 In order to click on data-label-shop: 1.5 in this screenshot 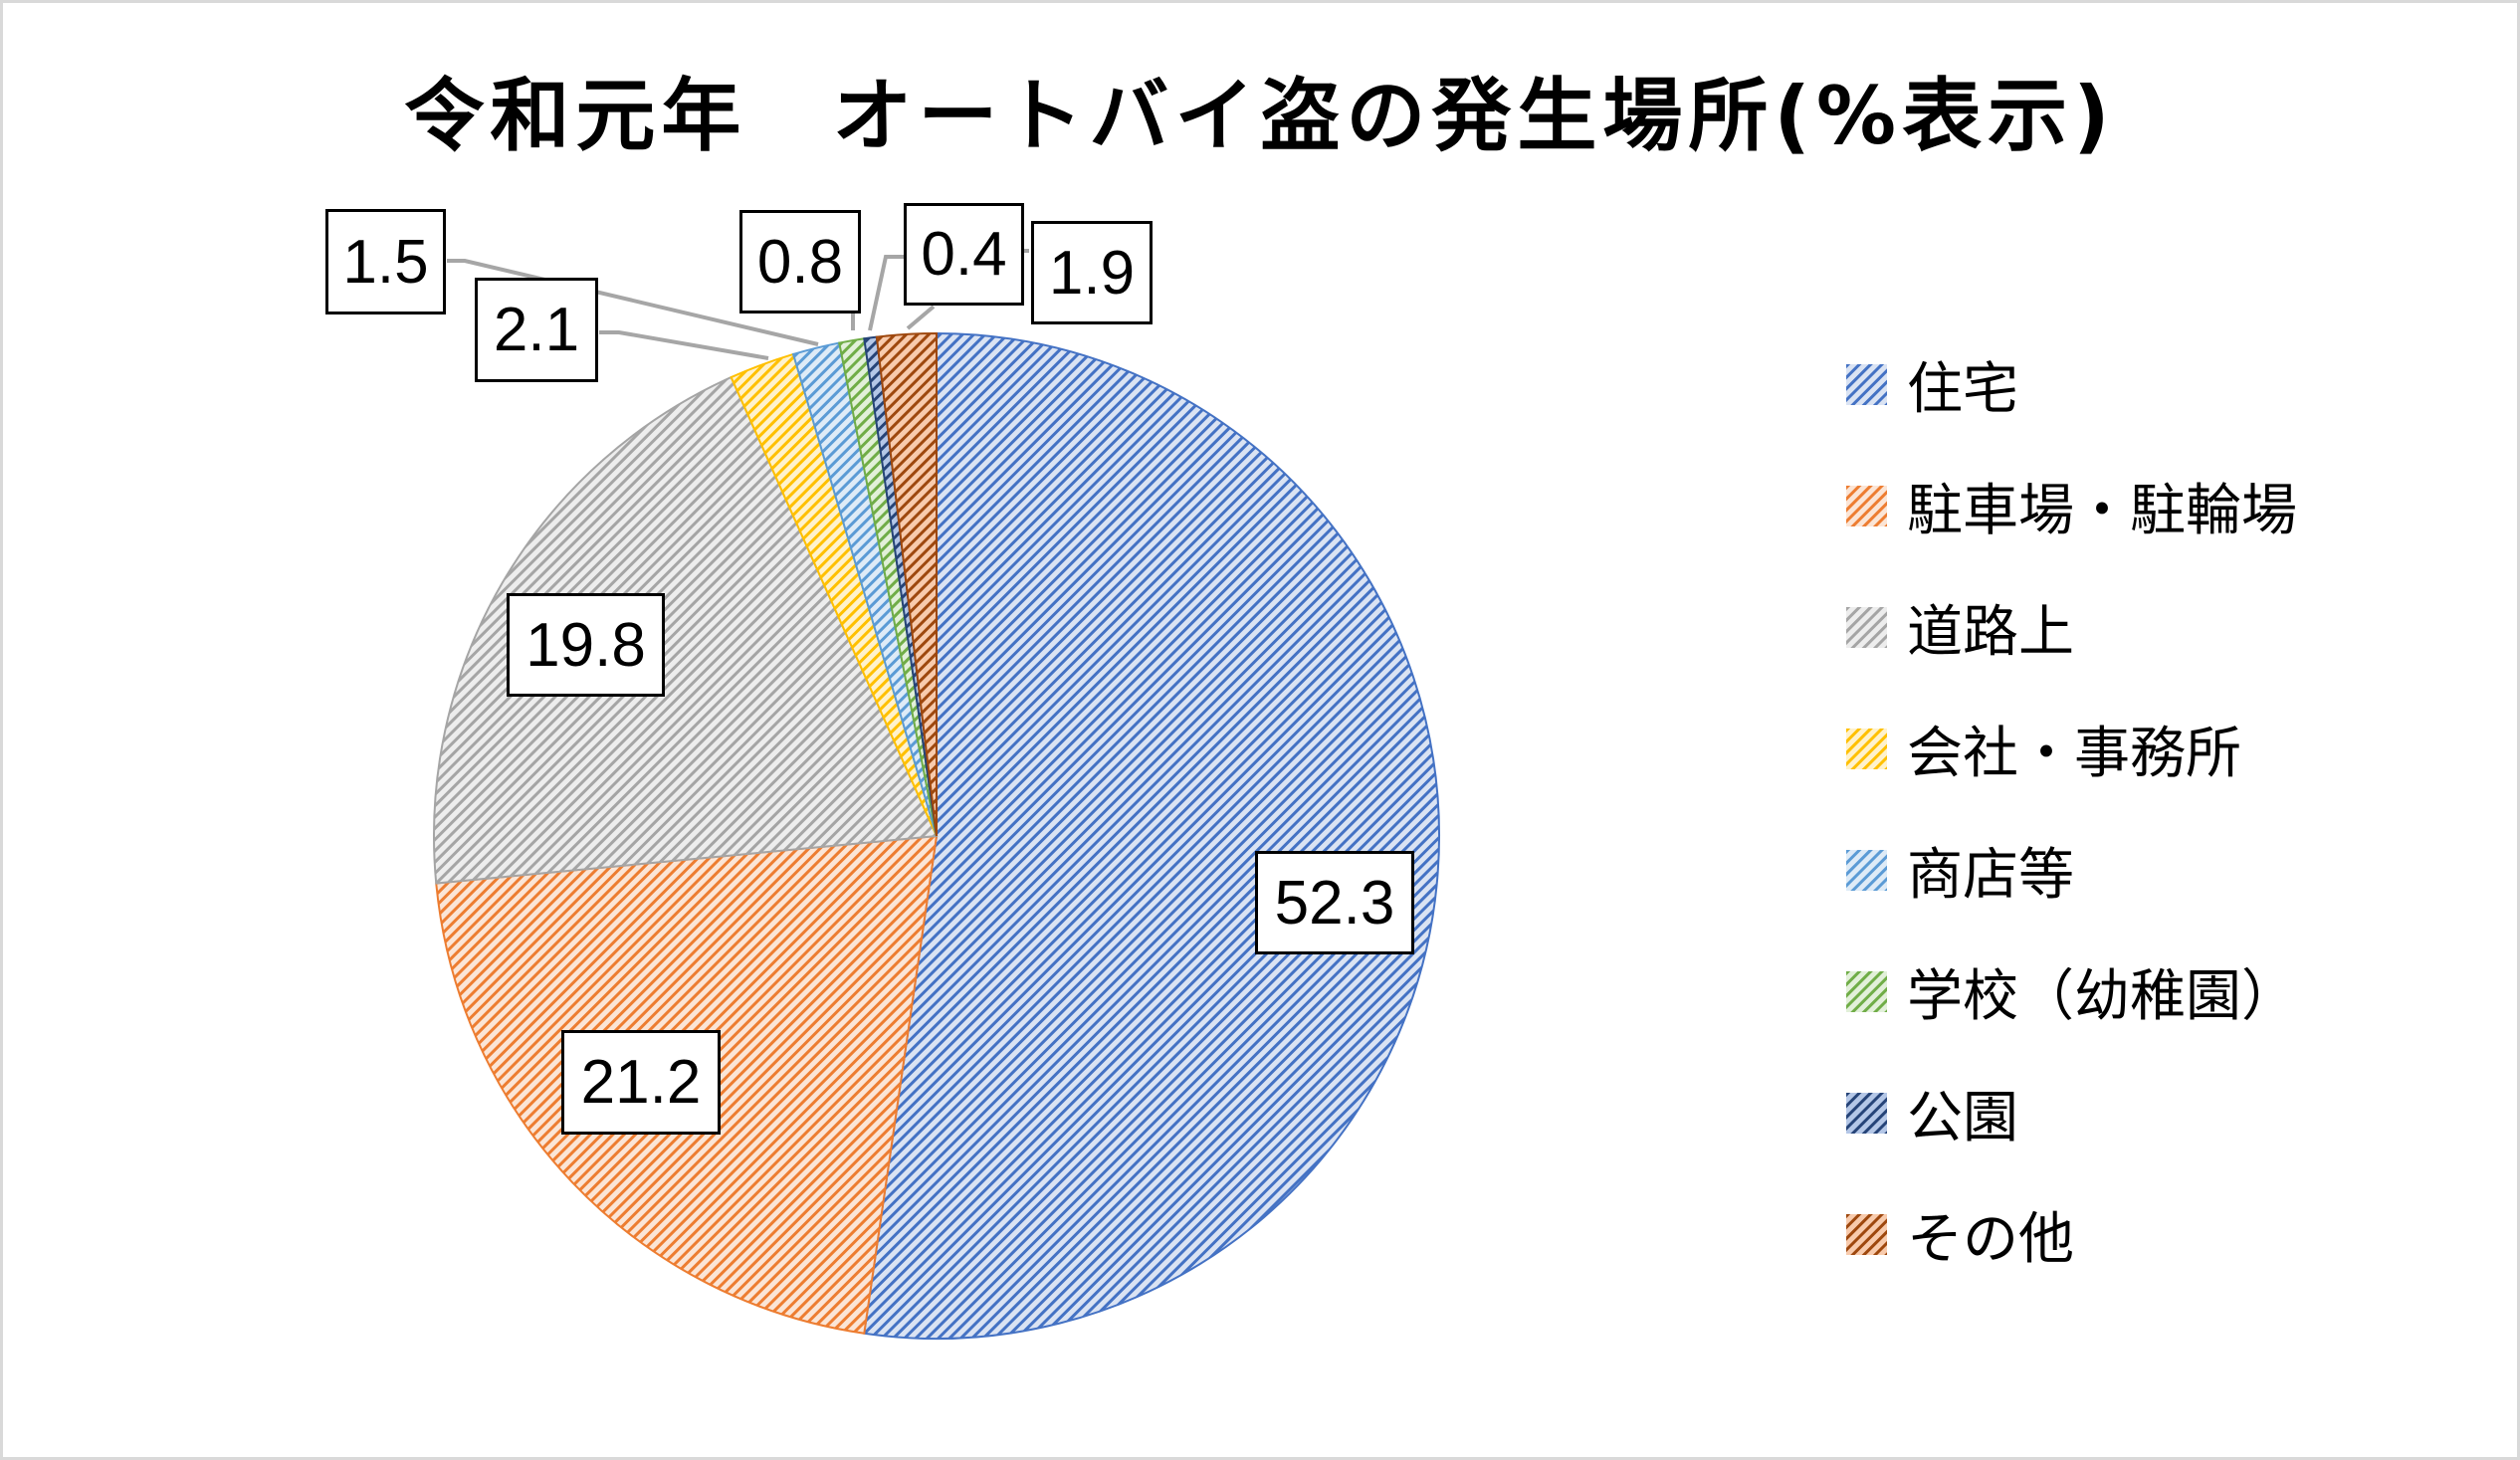, I will do `click(385, 261)`.